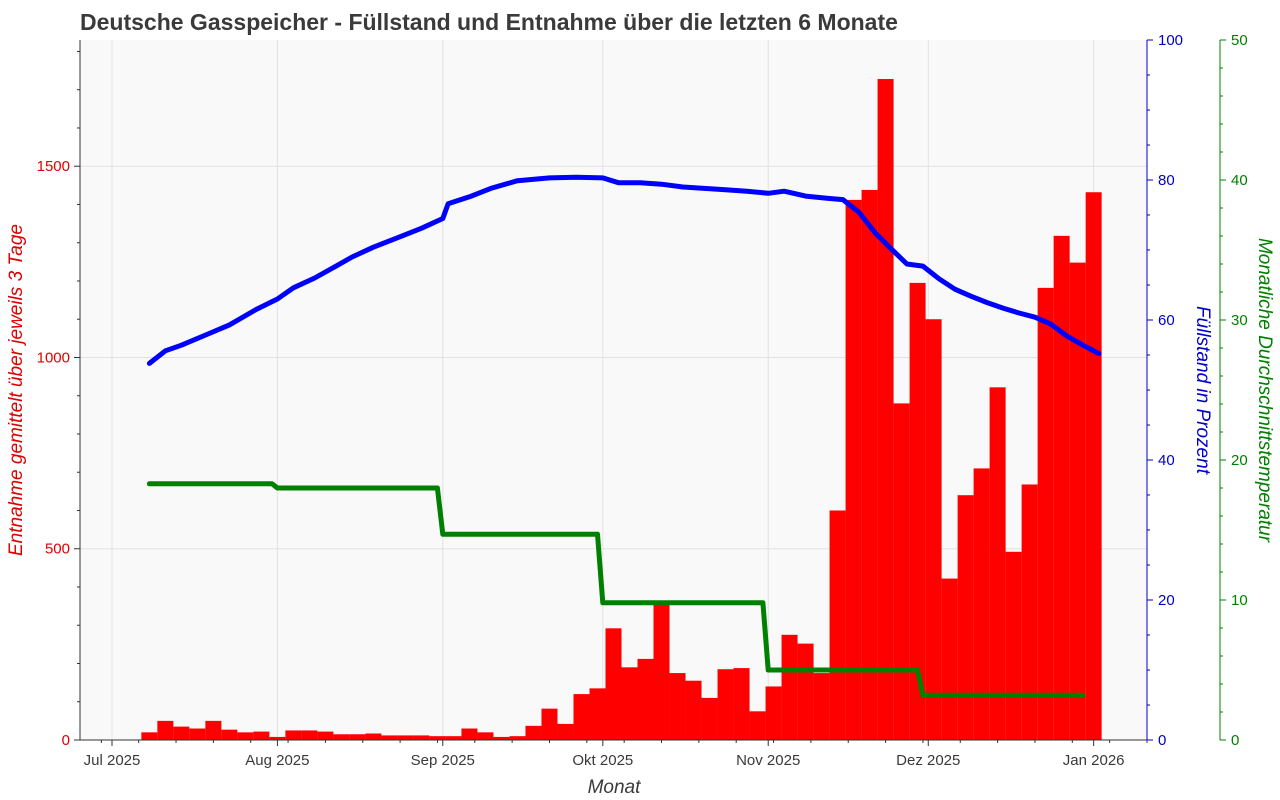 This screenshot has width=1280, height=800. I want to click on fill-tick-label: 60, so click(1166, 320).